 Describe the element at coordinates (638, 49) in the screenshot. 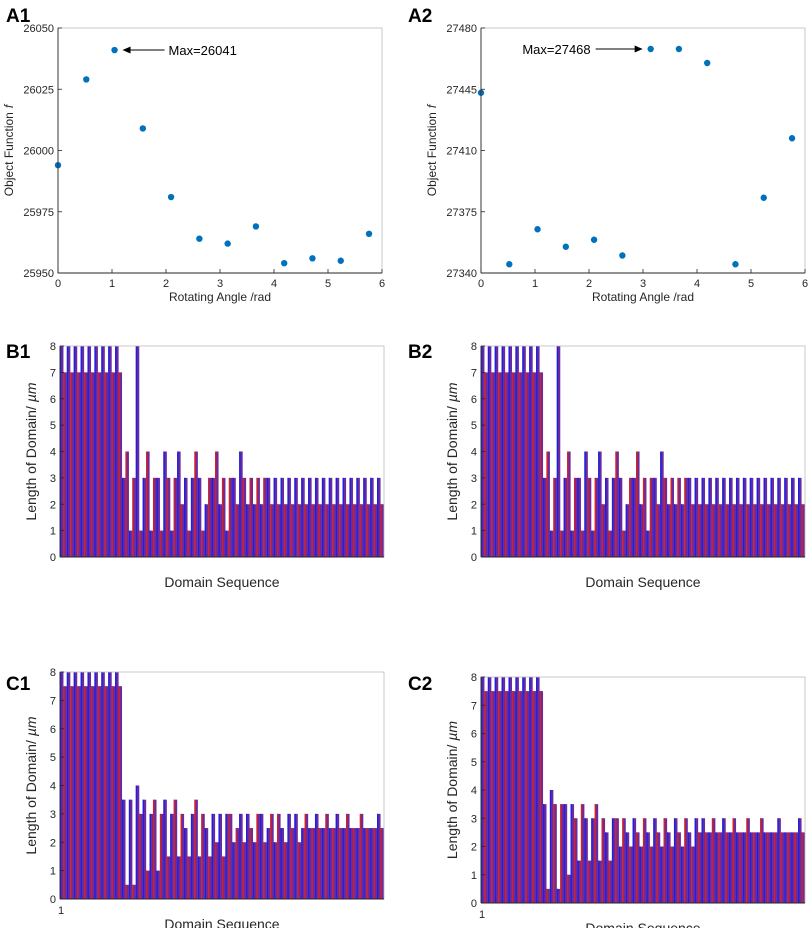

I see `annotation-arrowhead` at that location.